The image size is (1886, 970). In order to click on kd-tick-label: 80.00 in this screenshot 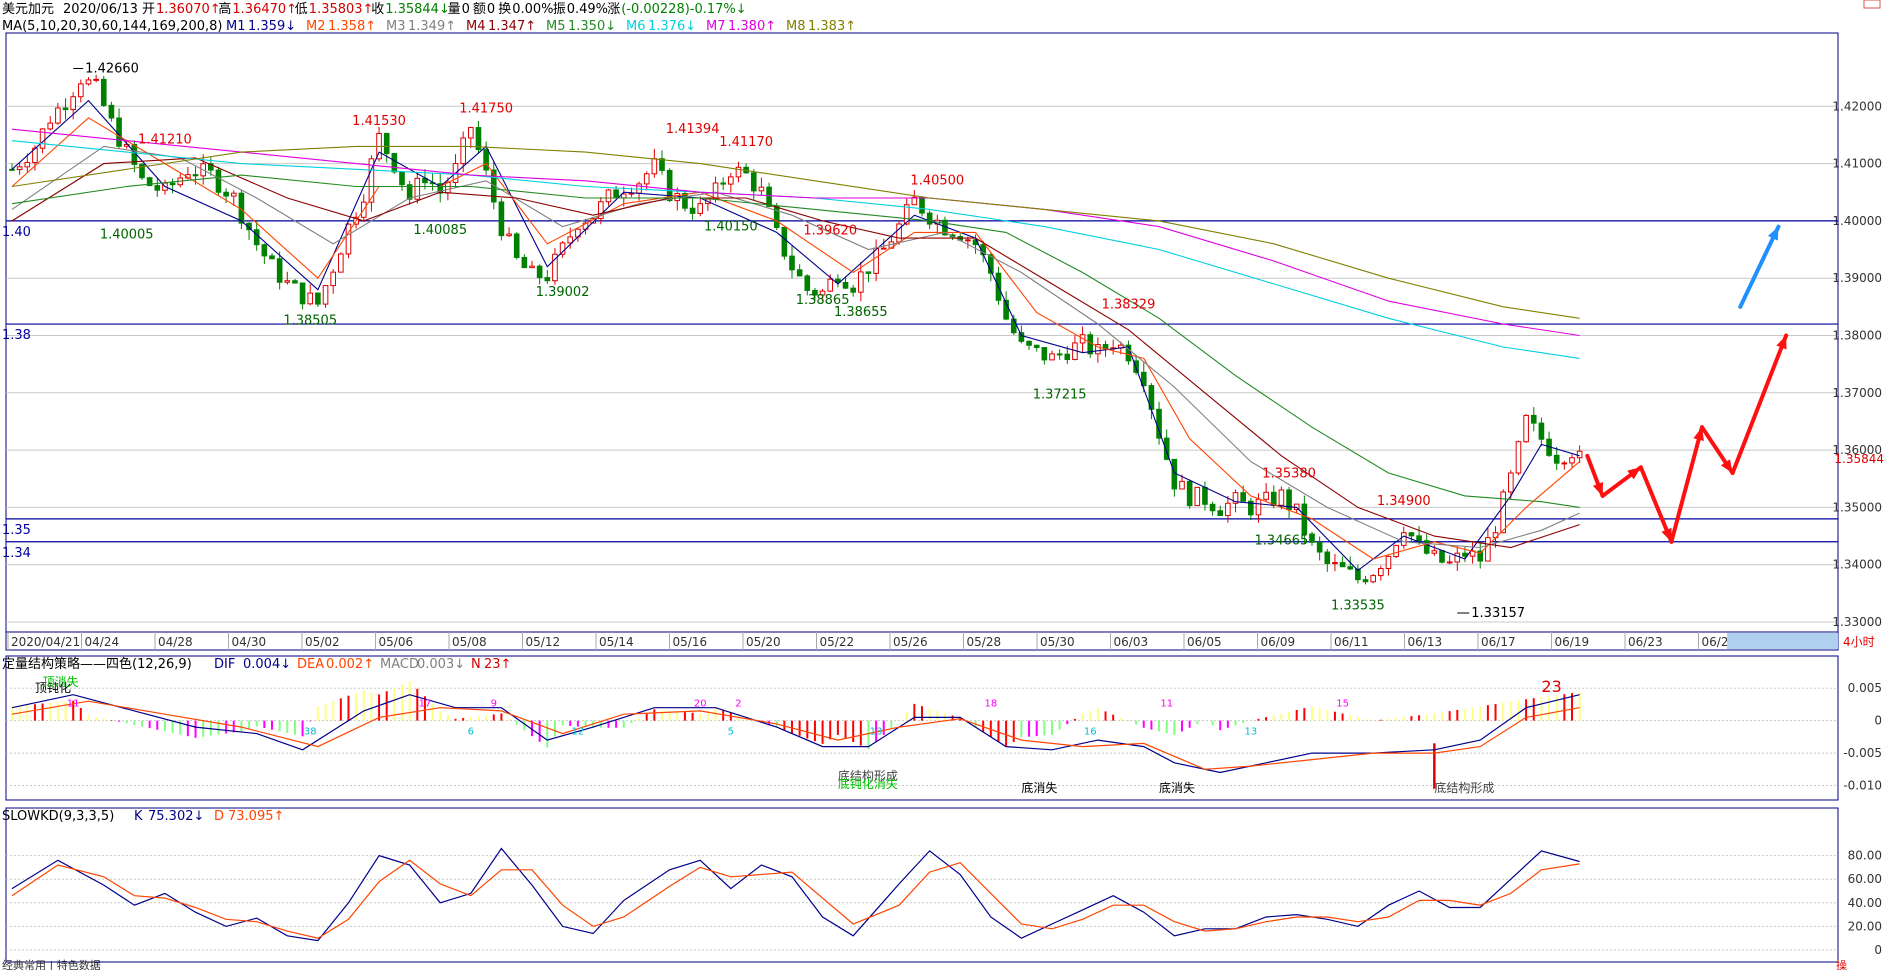, I will do `click(1865, 856)`.